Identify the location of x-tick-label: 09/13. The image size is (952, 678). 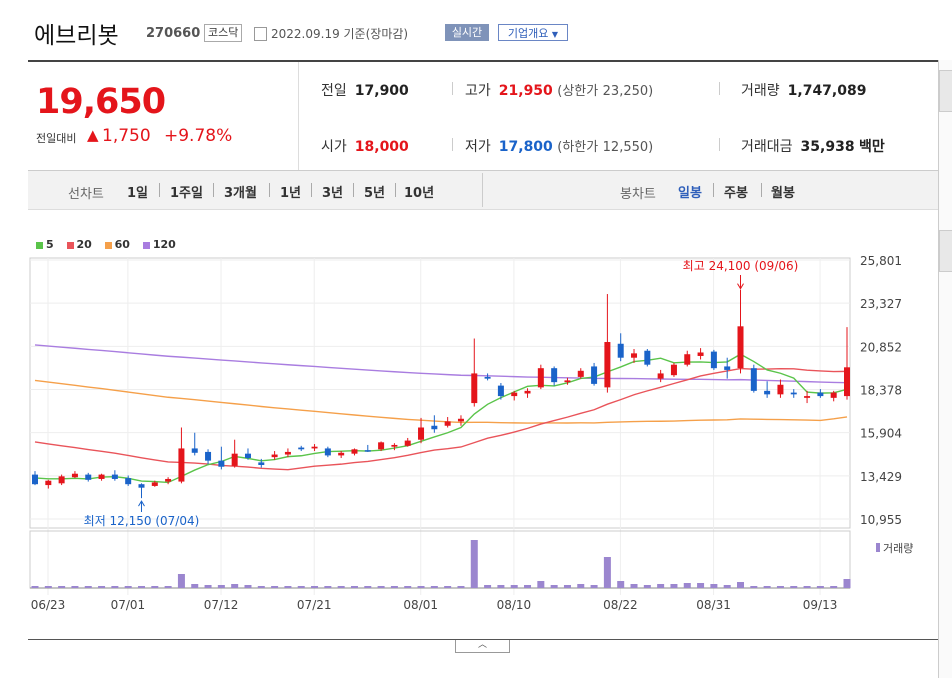
(820, 605).